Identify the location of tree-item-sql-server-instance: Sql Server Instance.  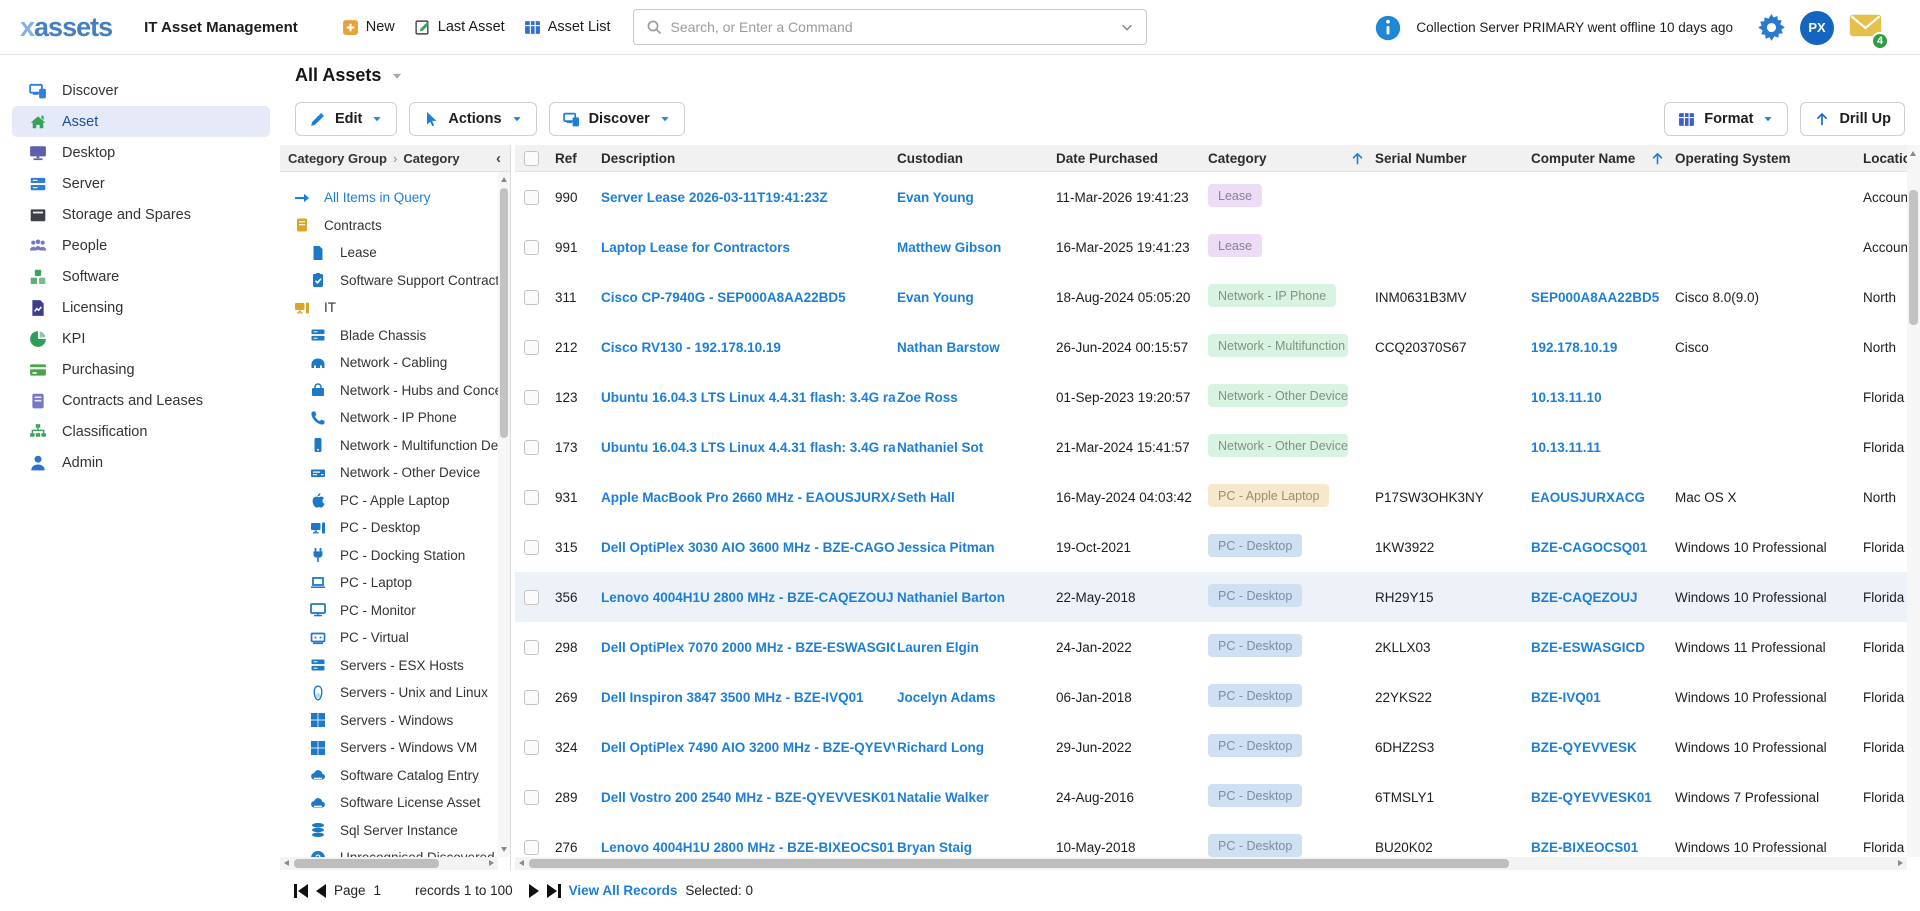
(389, 831).